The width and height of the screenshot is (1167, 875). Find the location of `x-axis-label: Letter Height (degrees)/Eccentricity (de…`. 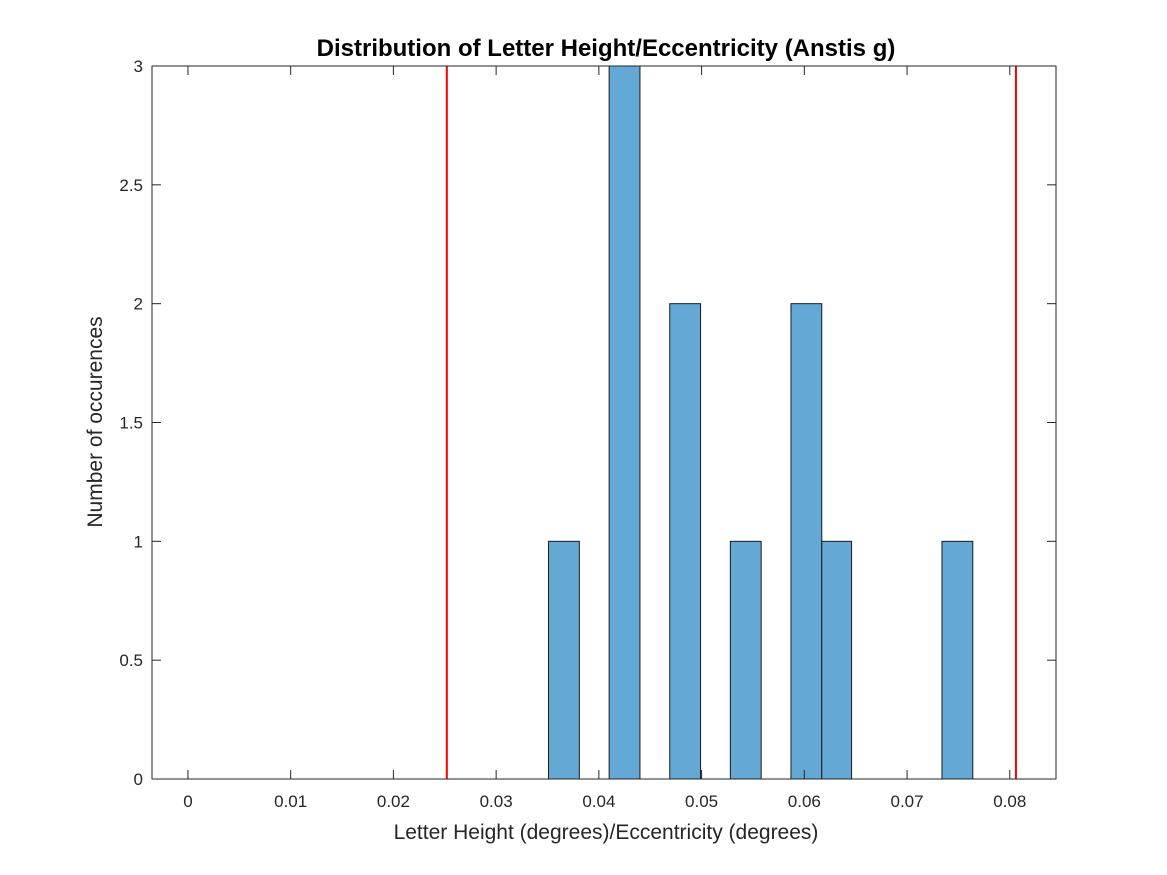

x-axis-label: Letter Height (degrees)/Eccentricity (de… is located at coordinates (606, 832).